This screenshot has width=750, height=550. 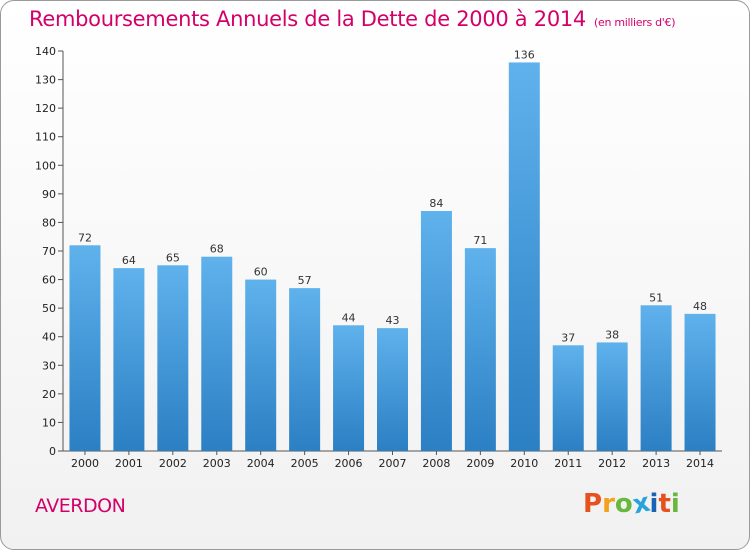 I want to click on logo-letter: t, so click(x=664, y=504).